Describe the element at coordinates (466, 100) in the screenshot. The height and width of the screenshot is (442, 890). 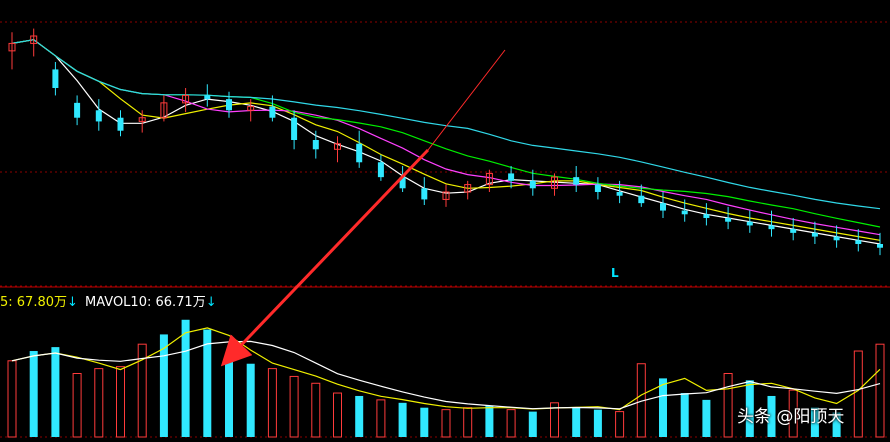
I see `arrow-guide-line` at that location.